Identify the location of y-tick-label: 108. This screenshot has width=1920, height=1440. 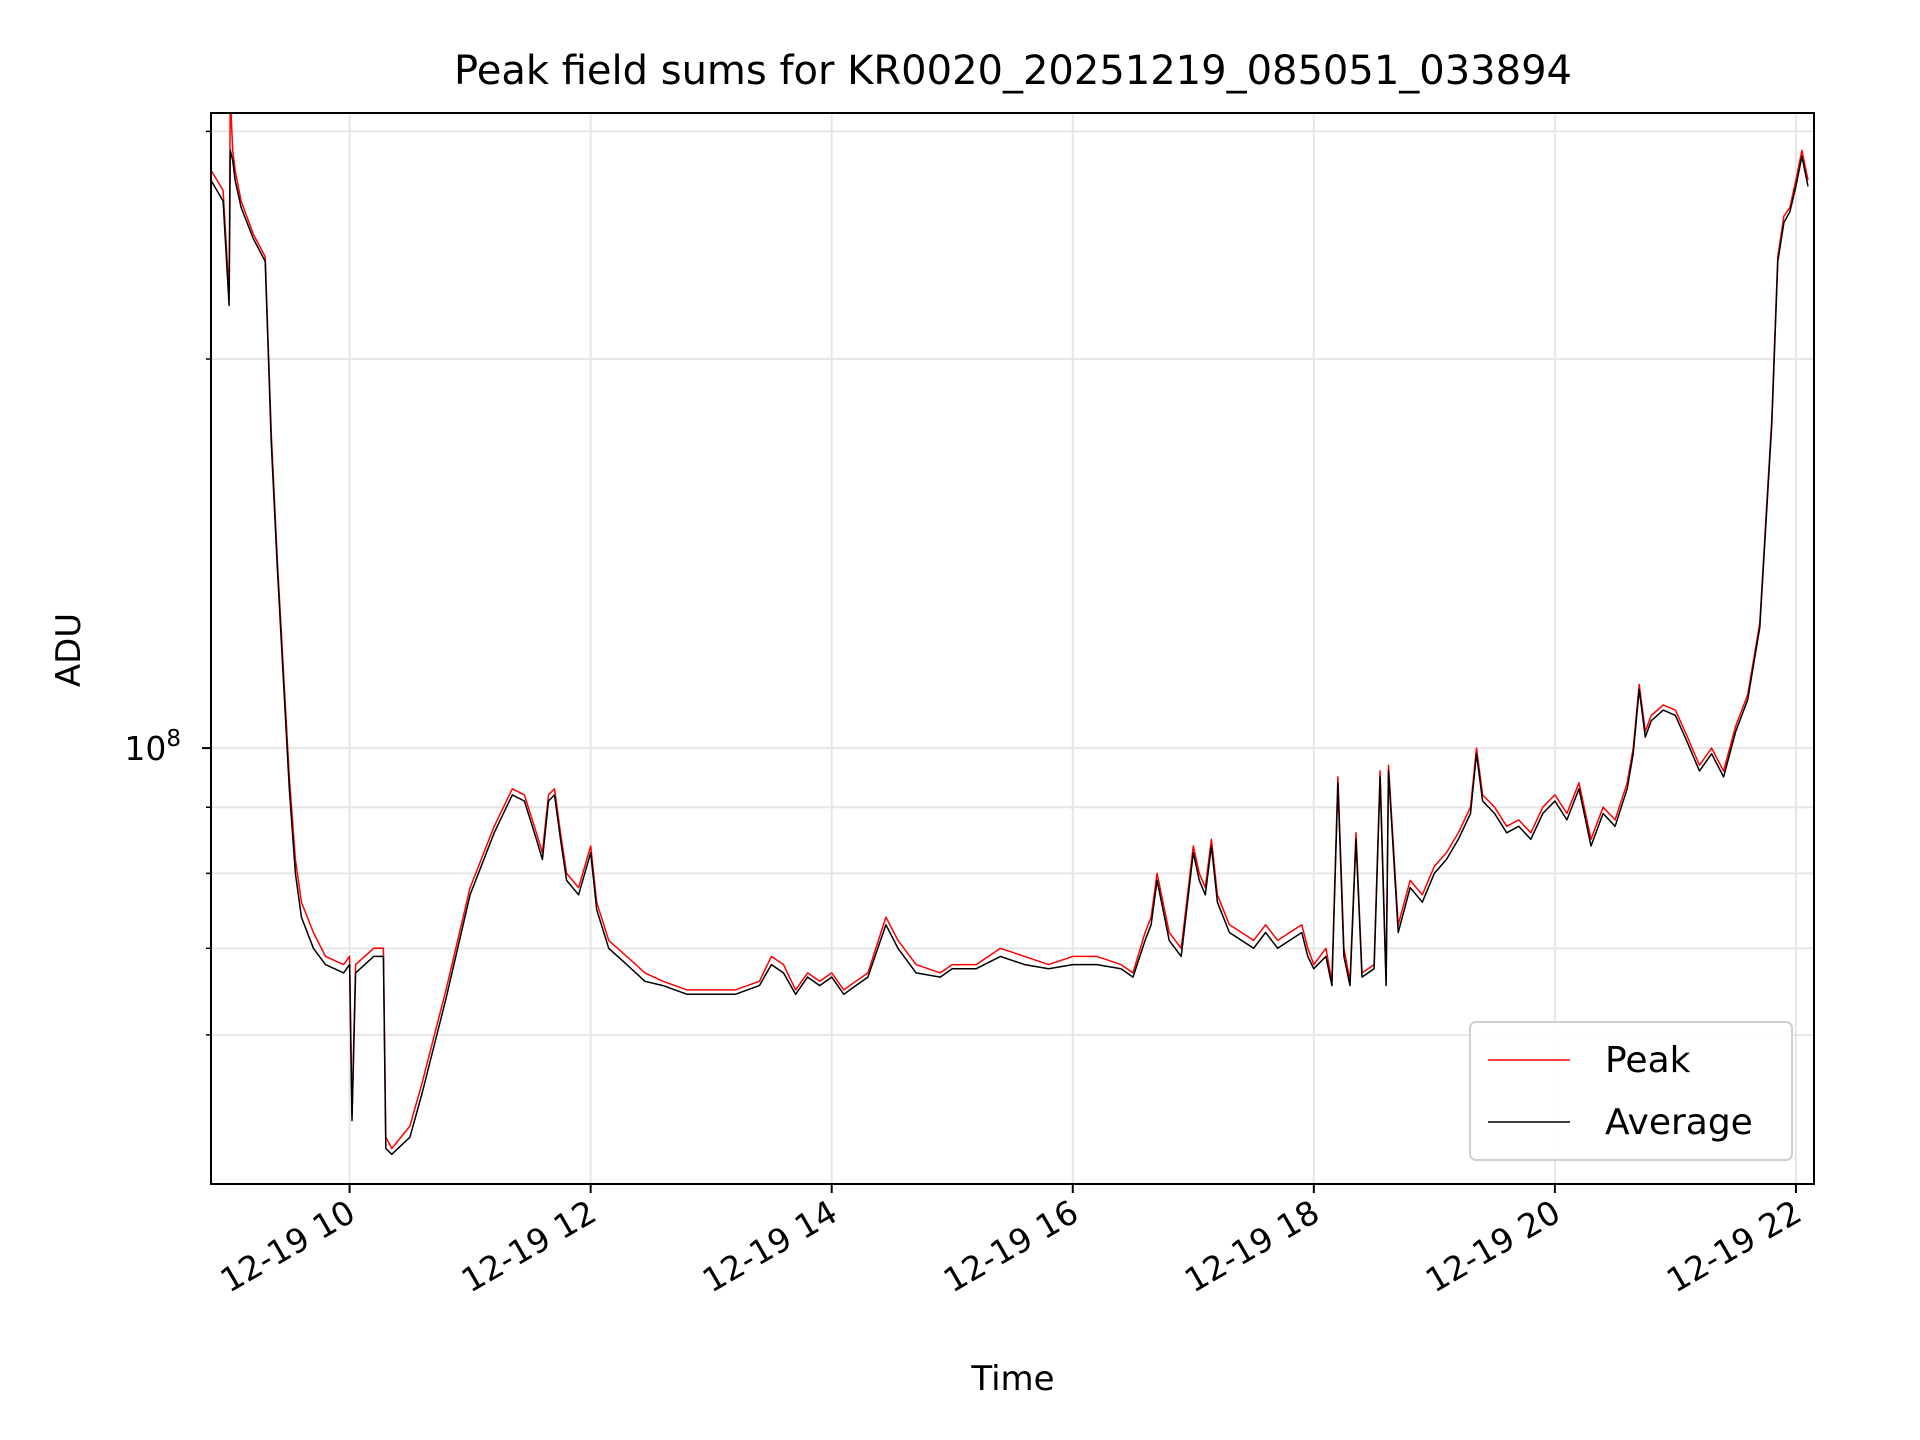
(152, 747).